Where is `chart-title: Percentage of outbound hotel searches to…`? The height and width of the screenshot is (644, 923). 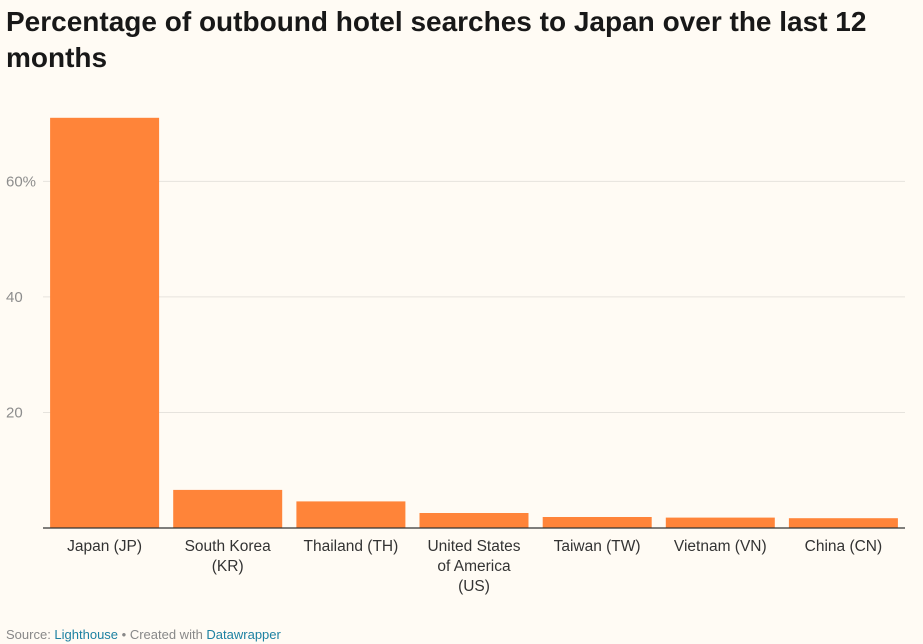
chart-title: Percentage of outbound hotel searches to… is located at coordinates (436, 39).